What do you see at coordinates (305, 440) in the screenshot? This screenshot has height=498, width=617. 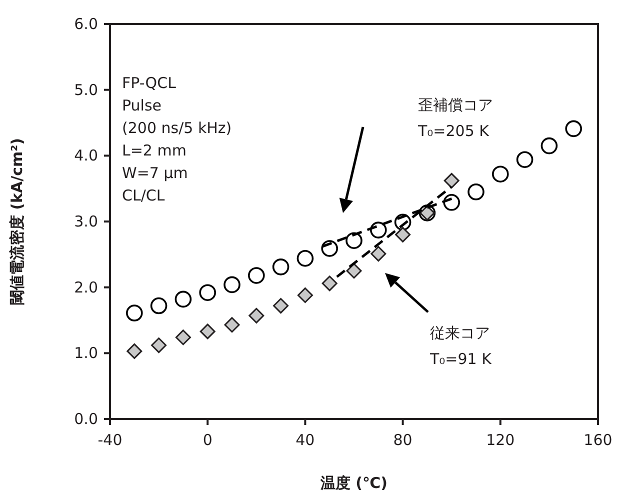 I see `x-tick-label: 40` at bounding box center [305, 440].